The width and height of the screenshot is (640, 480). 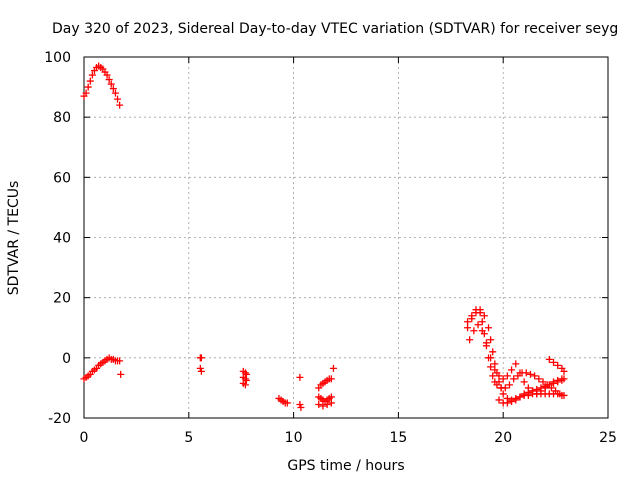 I want to click on y-axis-label: SDTVAR / TECUs, so click(x=14, y=238).